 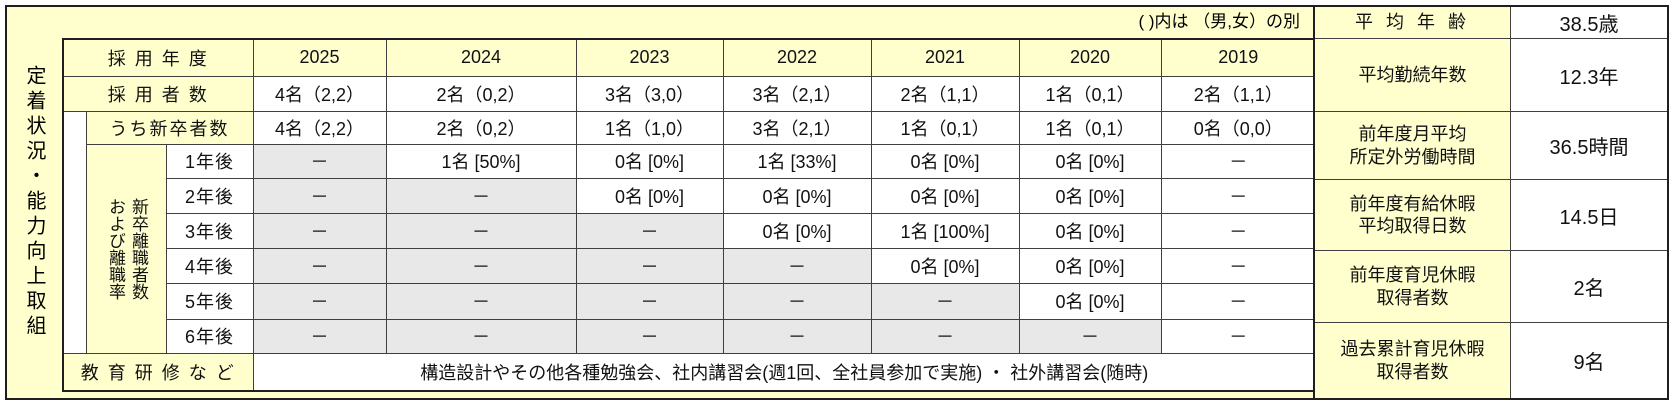 What do you see at coordinates (797, 265) in the screenshot?
I see `cell-y4-2022: －` at bounding box center [797, 265].